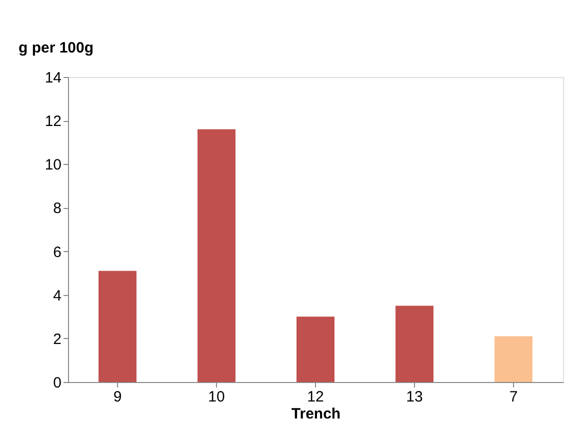 The width and height of the screenshot is (585, 443). Describe the element at coordinates (56, 48) in the screenshot. I see `y-axis-title: g per 100g` at that location.